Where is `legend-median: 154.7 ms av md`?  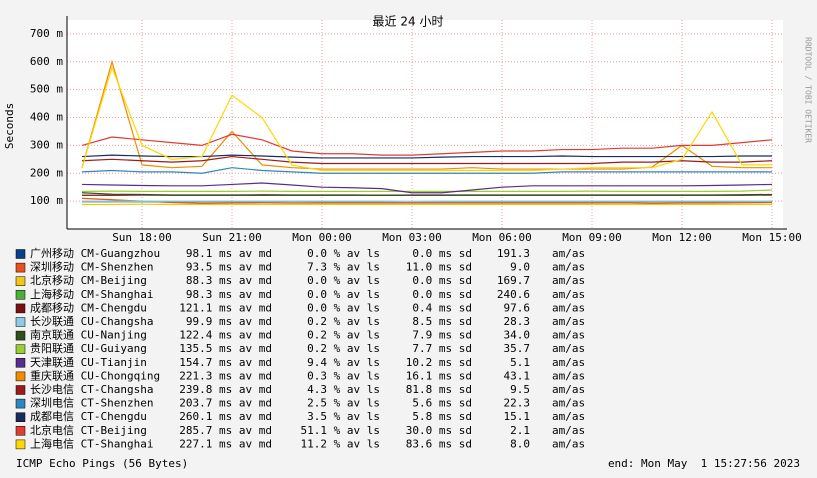
legend-median: 154.7 ms av md is located at coordinates (225, 362).